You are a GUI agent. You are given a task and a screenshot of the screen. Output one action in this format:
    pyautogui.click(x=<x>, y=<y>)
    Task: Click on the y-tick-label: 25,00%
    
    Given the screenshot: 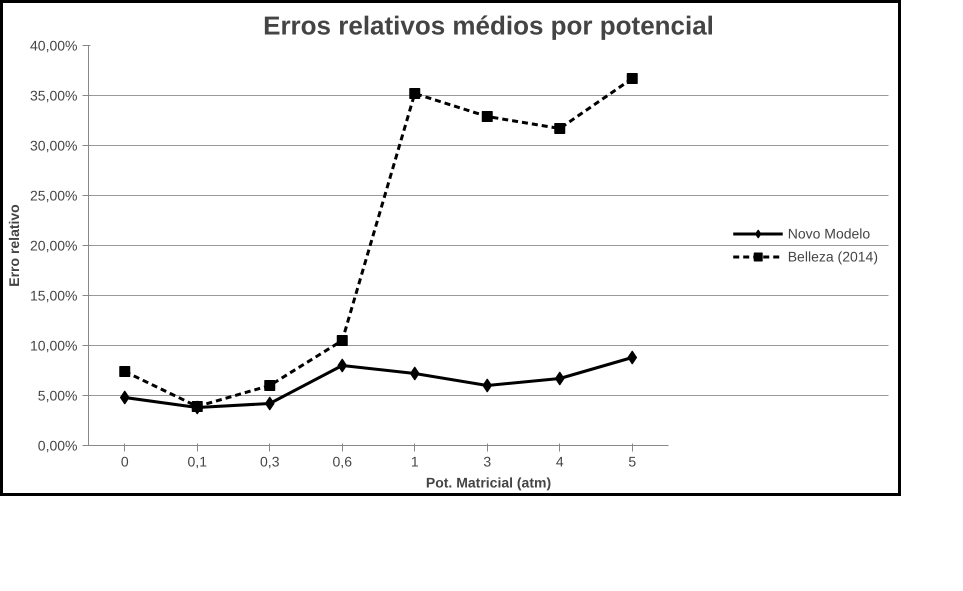 What is the action you would take?
    pyautogui.click(x=54, y=196)
    